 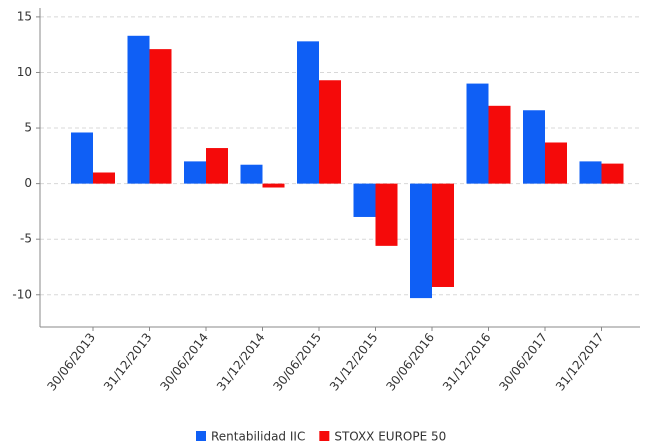 What do you see at coordinates (258, 437) in the screenshot?
I see `legend-label: Rentabilidad IIC` at bounding box center [258, 437].